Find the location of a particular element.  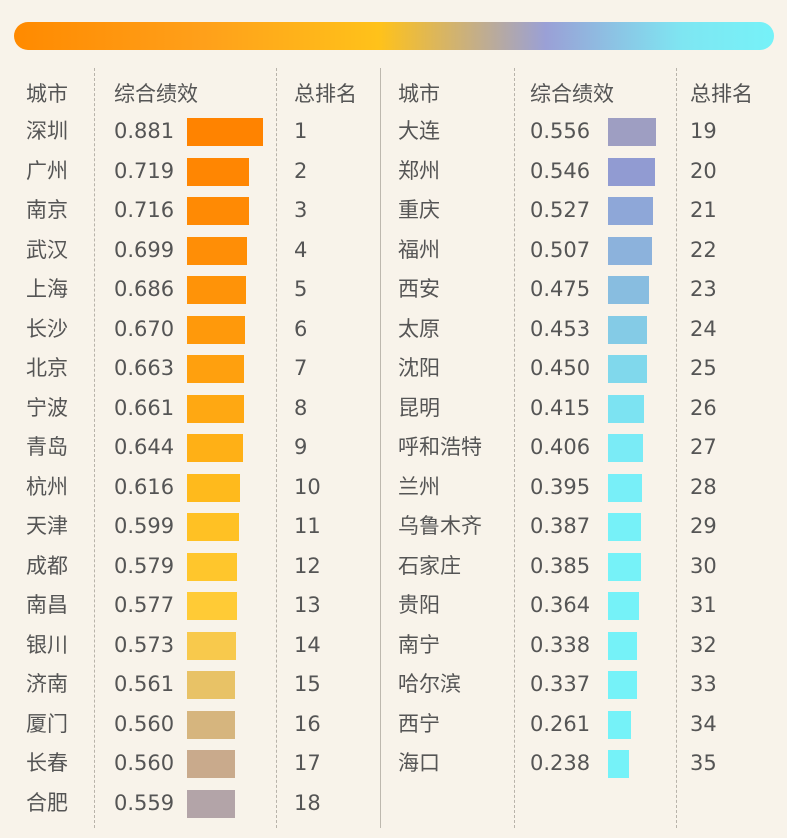

rank-value: 21 is located at coordinates (703, 210).